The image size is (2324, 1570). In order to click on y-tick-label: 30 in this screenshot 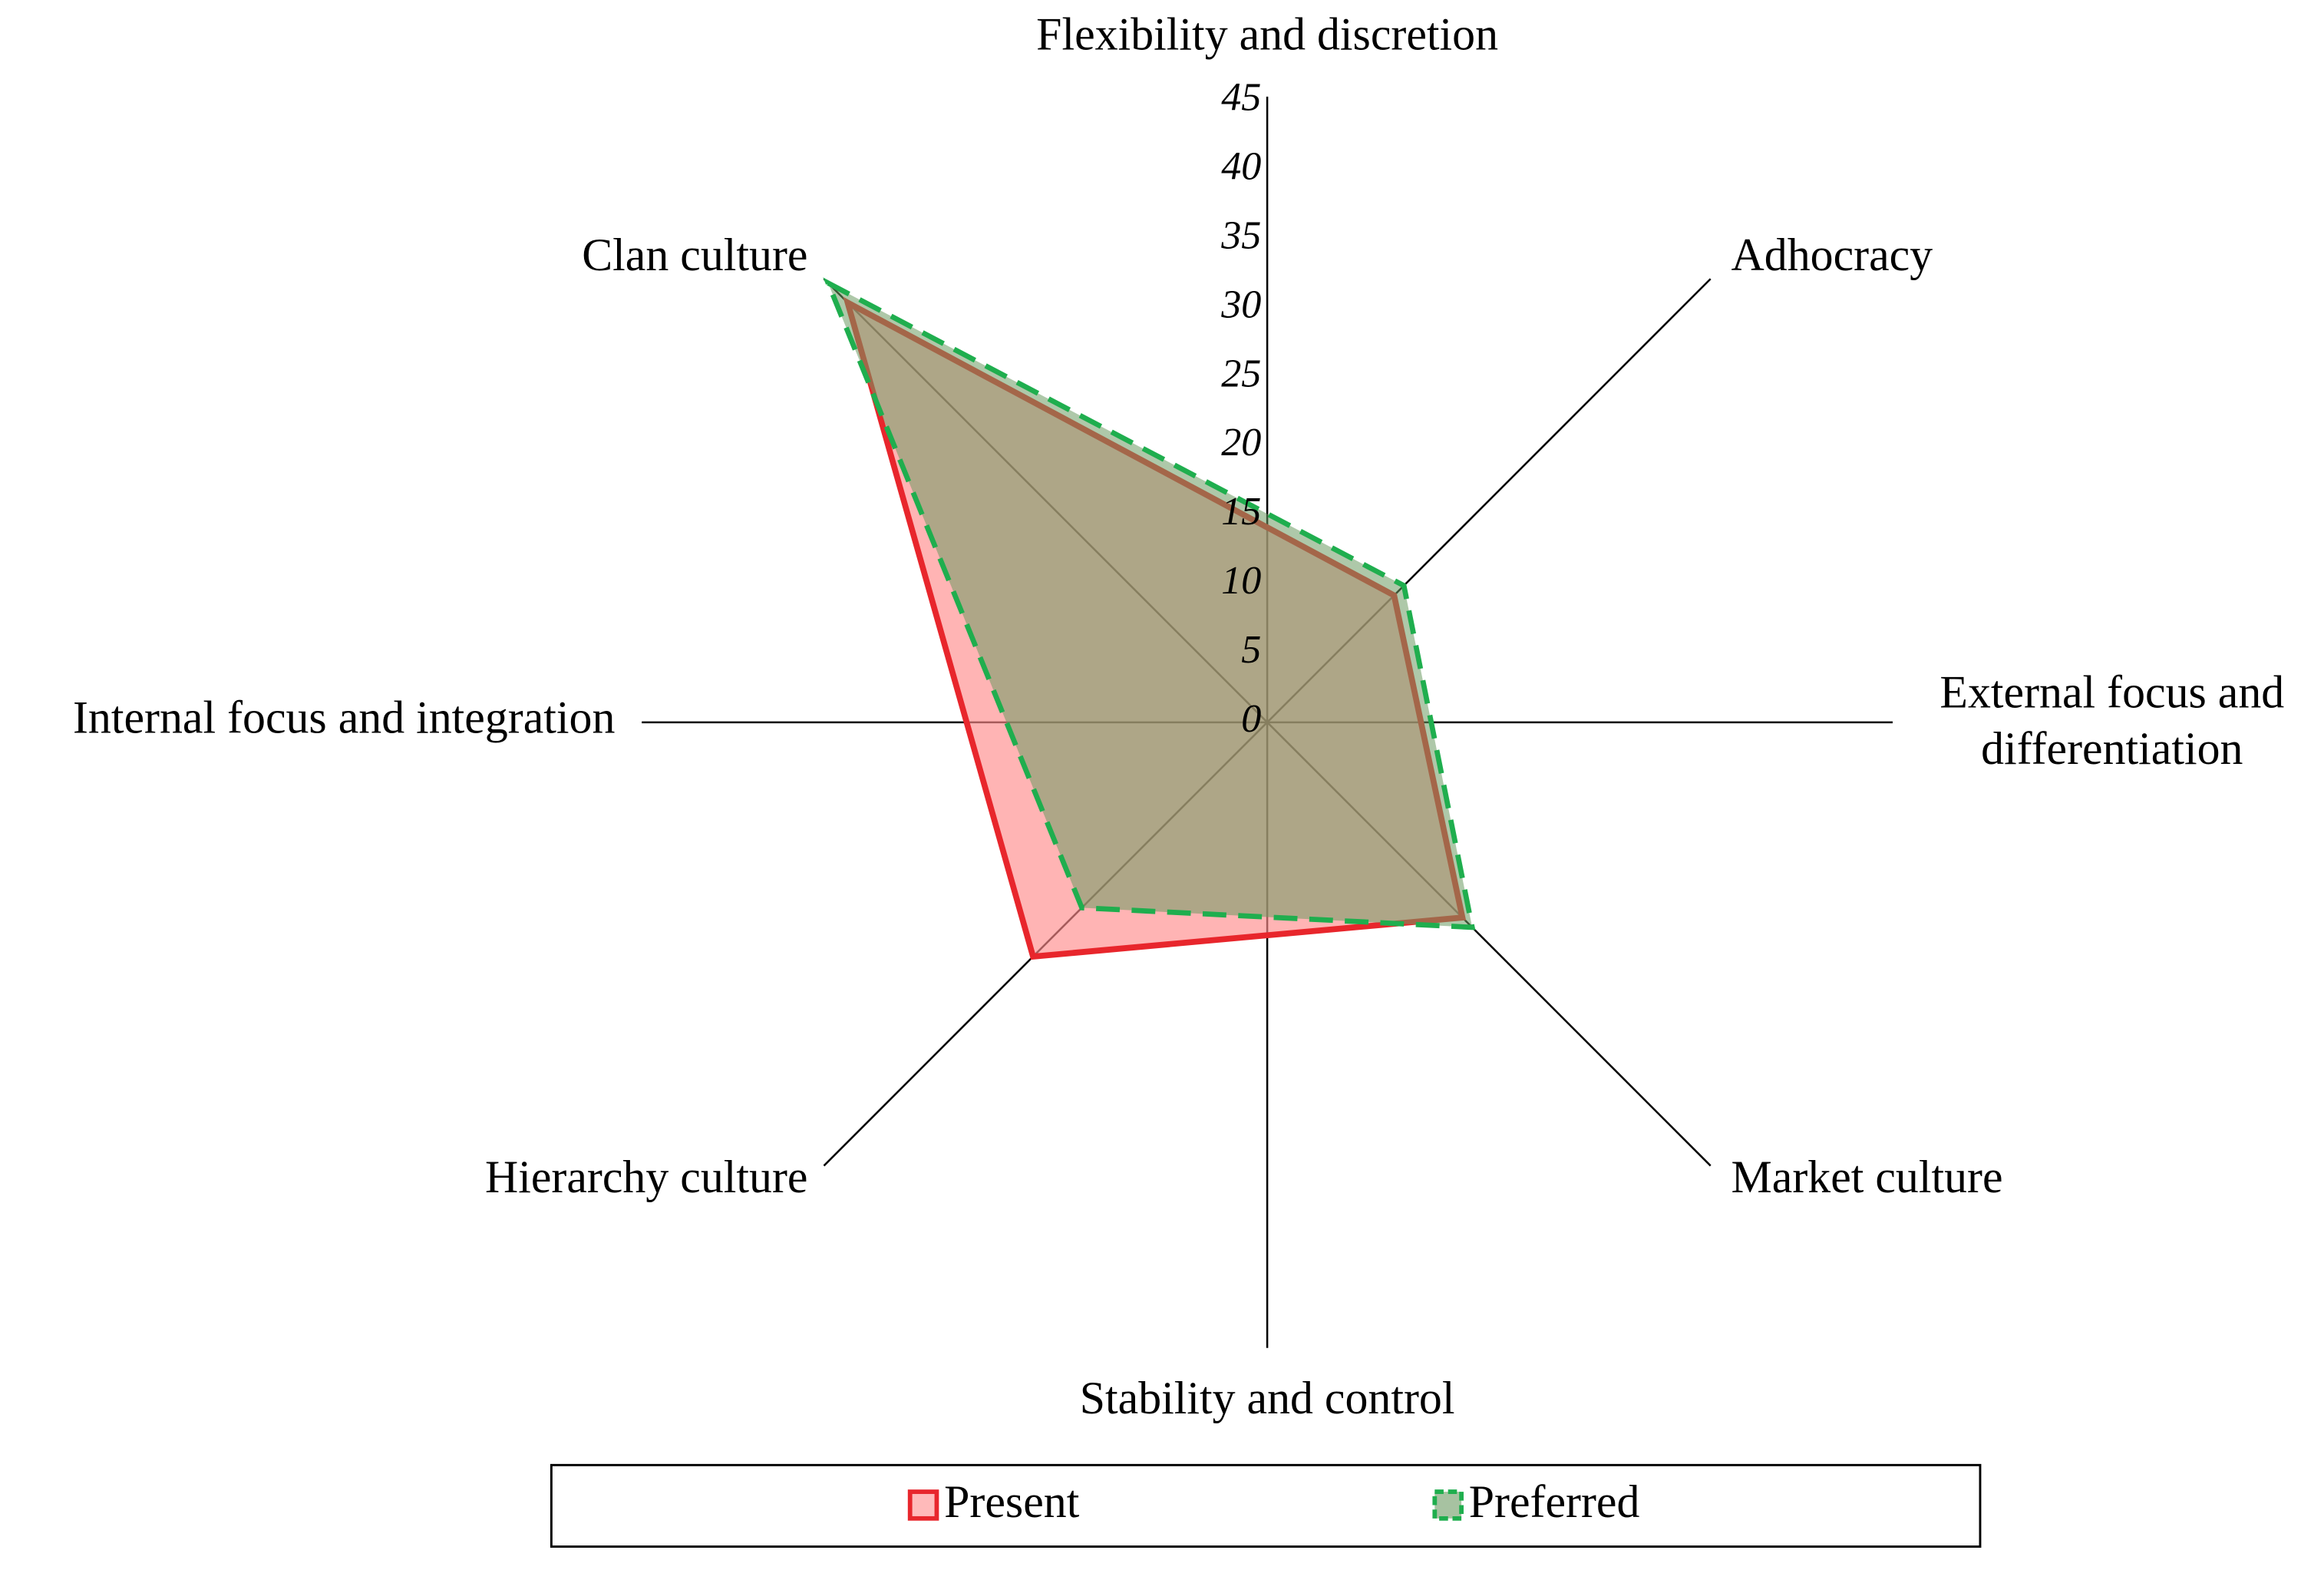, I will do `click(1240, 304)`.